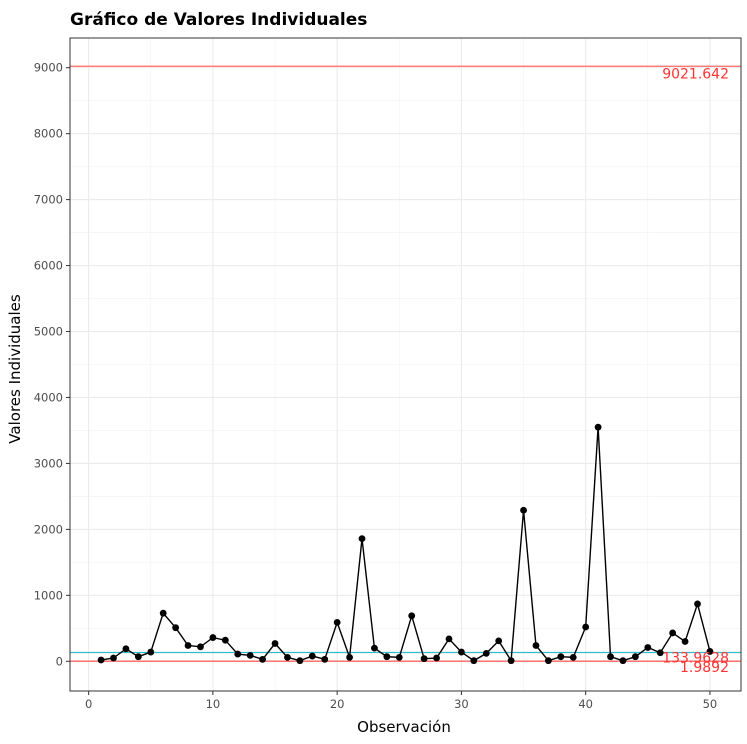 The width and height of the screenshot is (747, 744). Describe the element at coordinates (710, 704) in the screenshot. I see `x-tick-label: 50` at that location.